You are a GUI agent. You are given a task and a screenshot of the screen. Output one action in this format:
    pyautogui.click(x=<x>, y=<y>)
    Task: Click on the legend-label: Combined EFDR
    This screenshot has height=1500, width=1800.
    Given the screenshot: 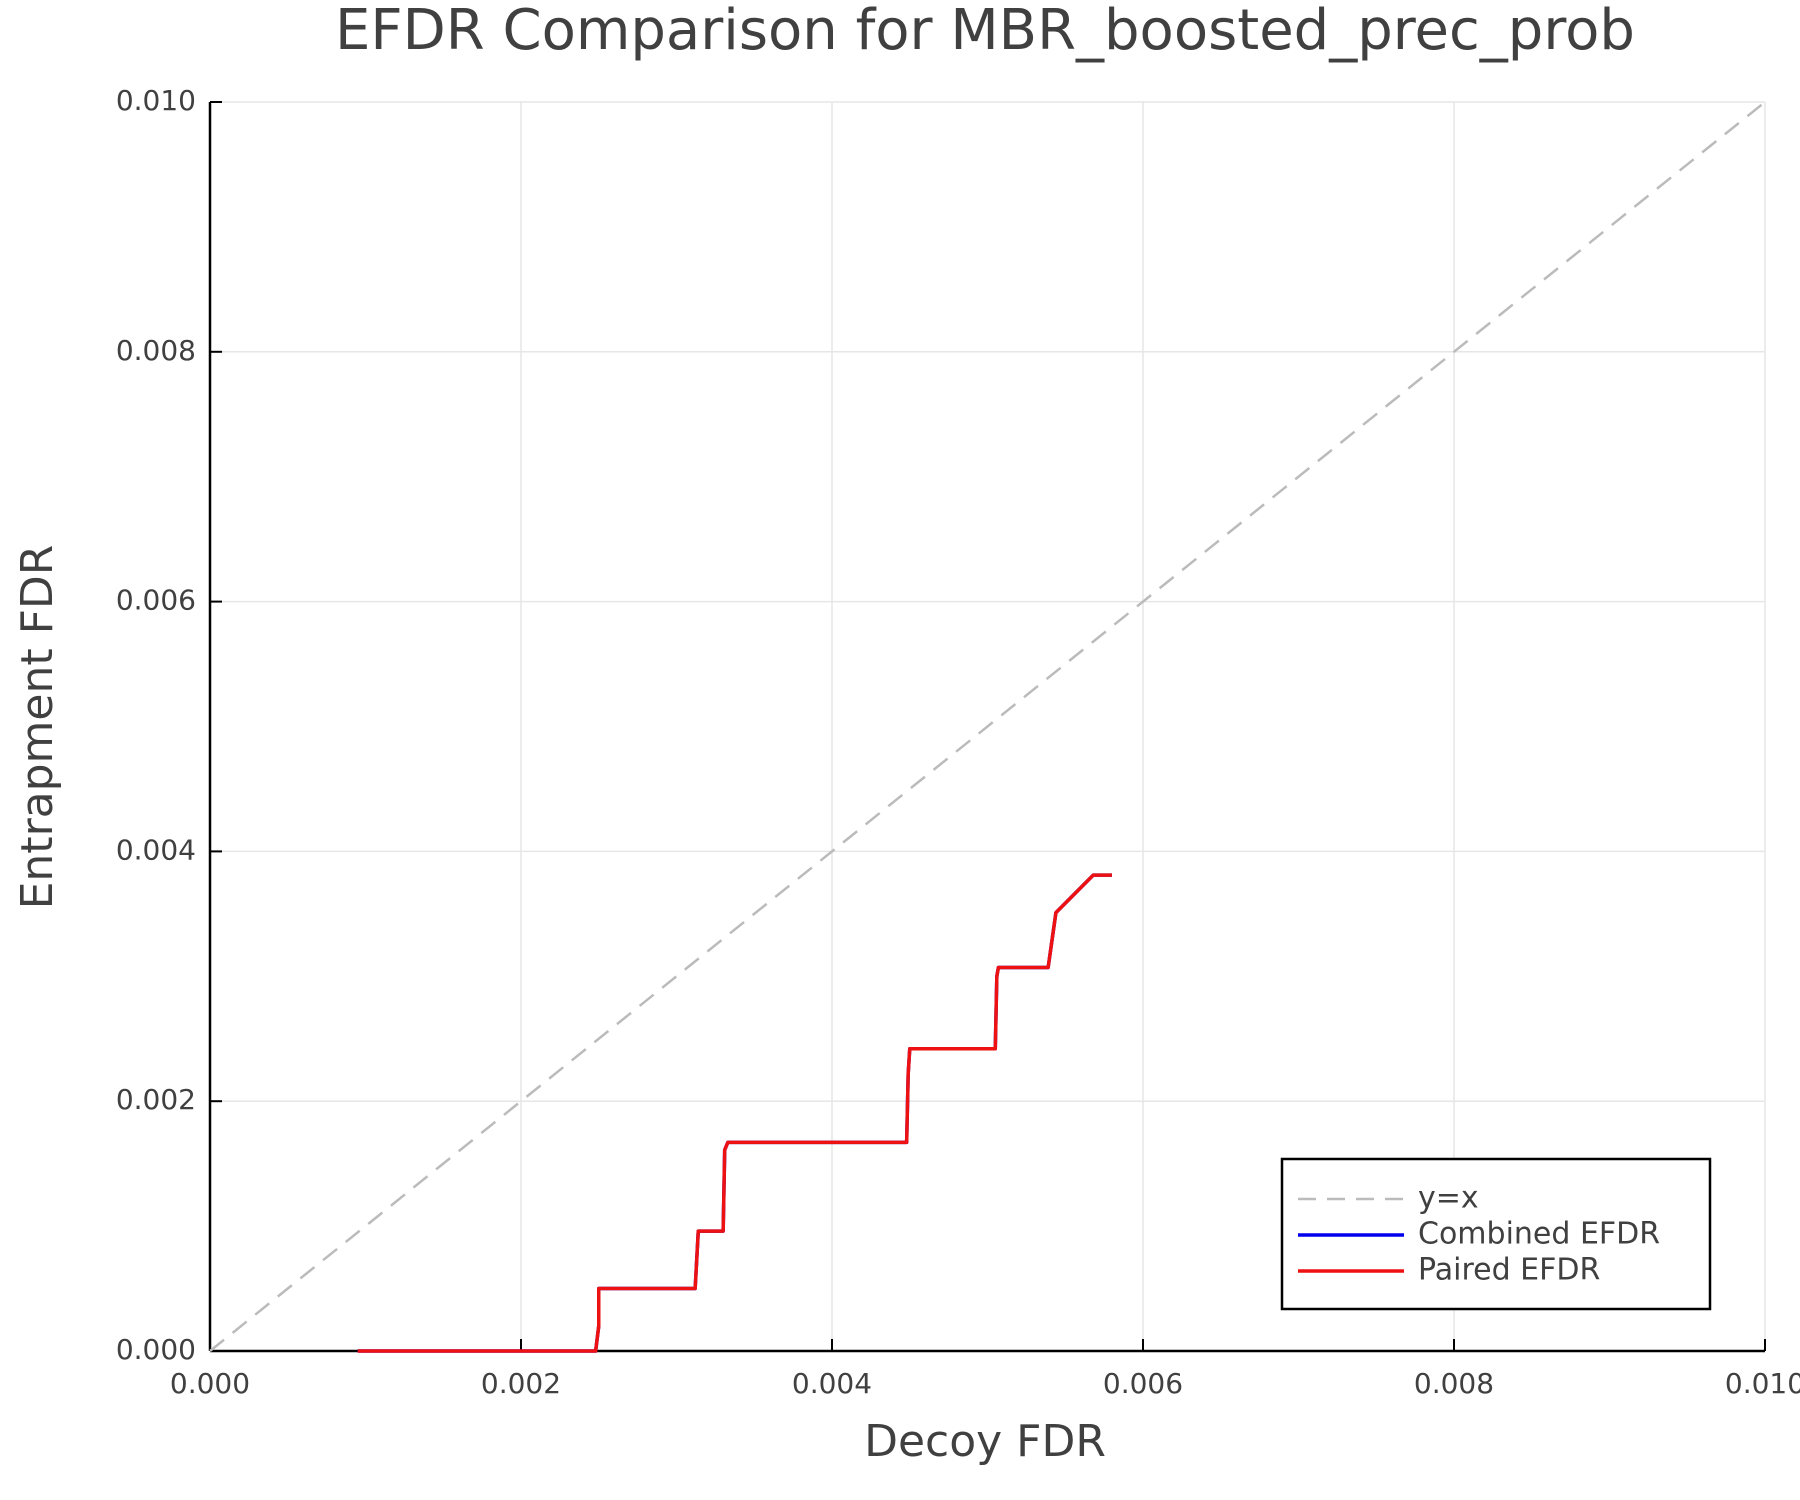 What is the action you would take?
    pyautogui.click(x=1539, y=1234)
    